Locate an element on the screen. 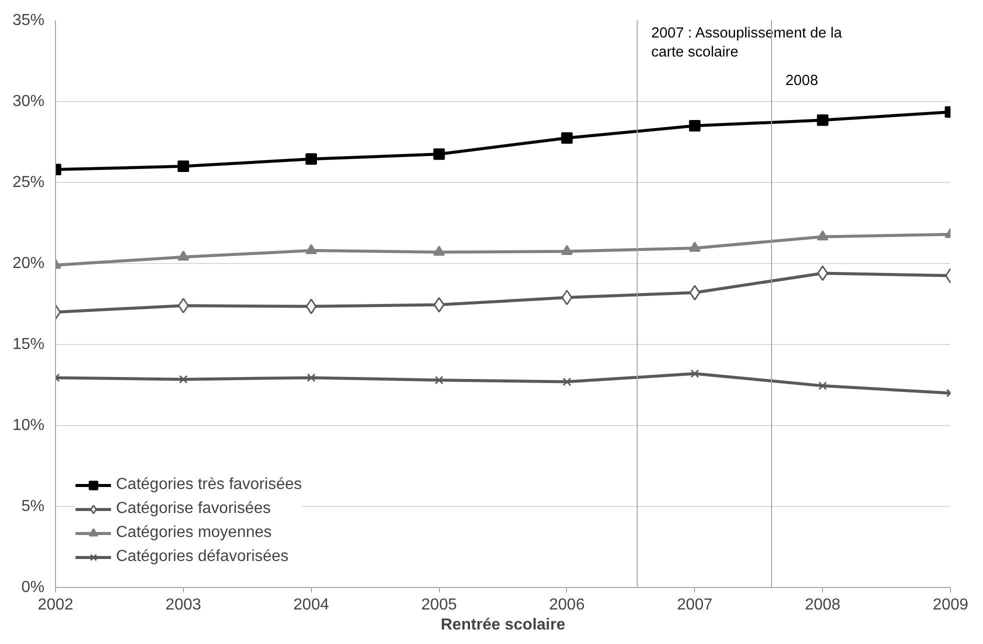 This screenshot has width=983, height=644. y-tick-label: 0% is located at coordinates (32, 587).